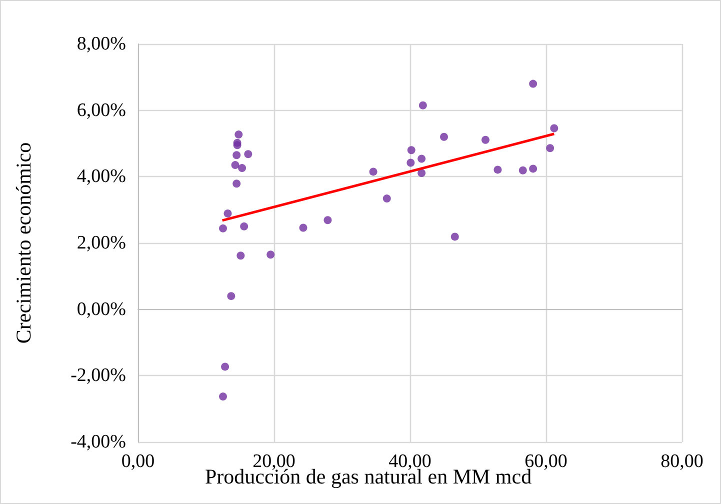 This screenshot has width=721, height=504. What do you see at coordinates (98, 375) in the screenshot?
I see `y-tick-label: -2,00%` at bounding box center [98, 375].